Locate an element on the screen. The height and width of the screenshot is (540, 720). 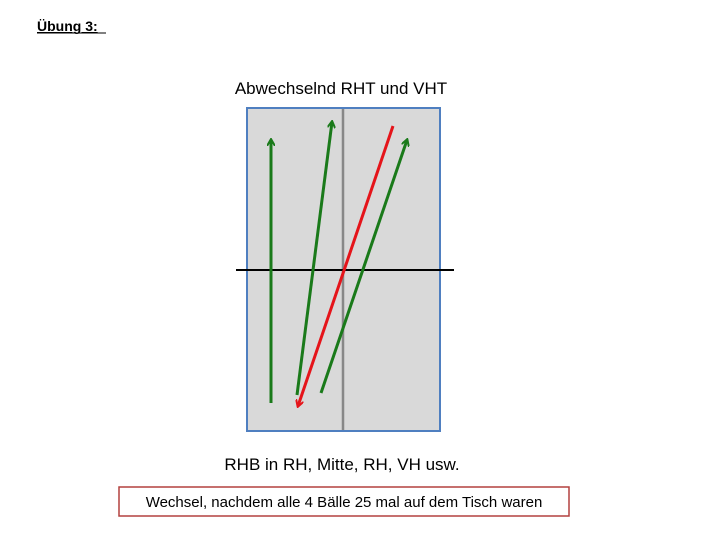
diagram-caption: RHB in RH, Mitte, RH, VH usw. is located at coordinates (341, 464).